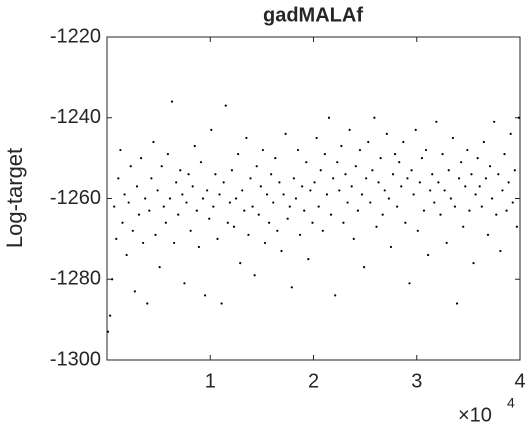  Describe the element at coordinates (519, 381) in the screenshot. I see `x-tick-label: 4` at that location.